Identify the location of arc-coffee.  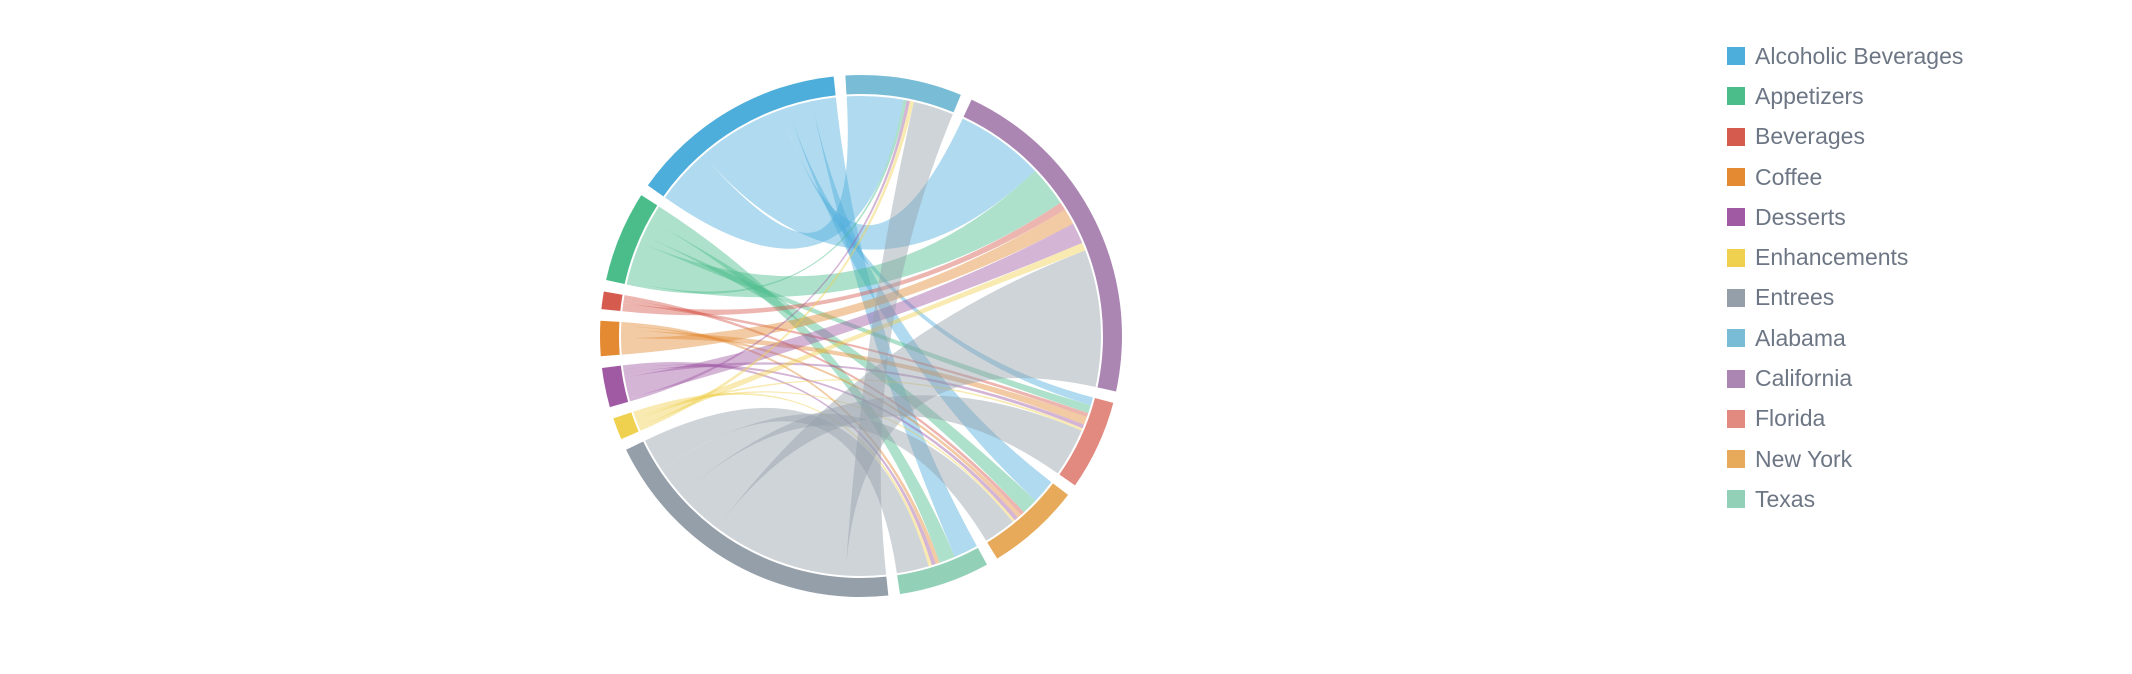
(609, 338).